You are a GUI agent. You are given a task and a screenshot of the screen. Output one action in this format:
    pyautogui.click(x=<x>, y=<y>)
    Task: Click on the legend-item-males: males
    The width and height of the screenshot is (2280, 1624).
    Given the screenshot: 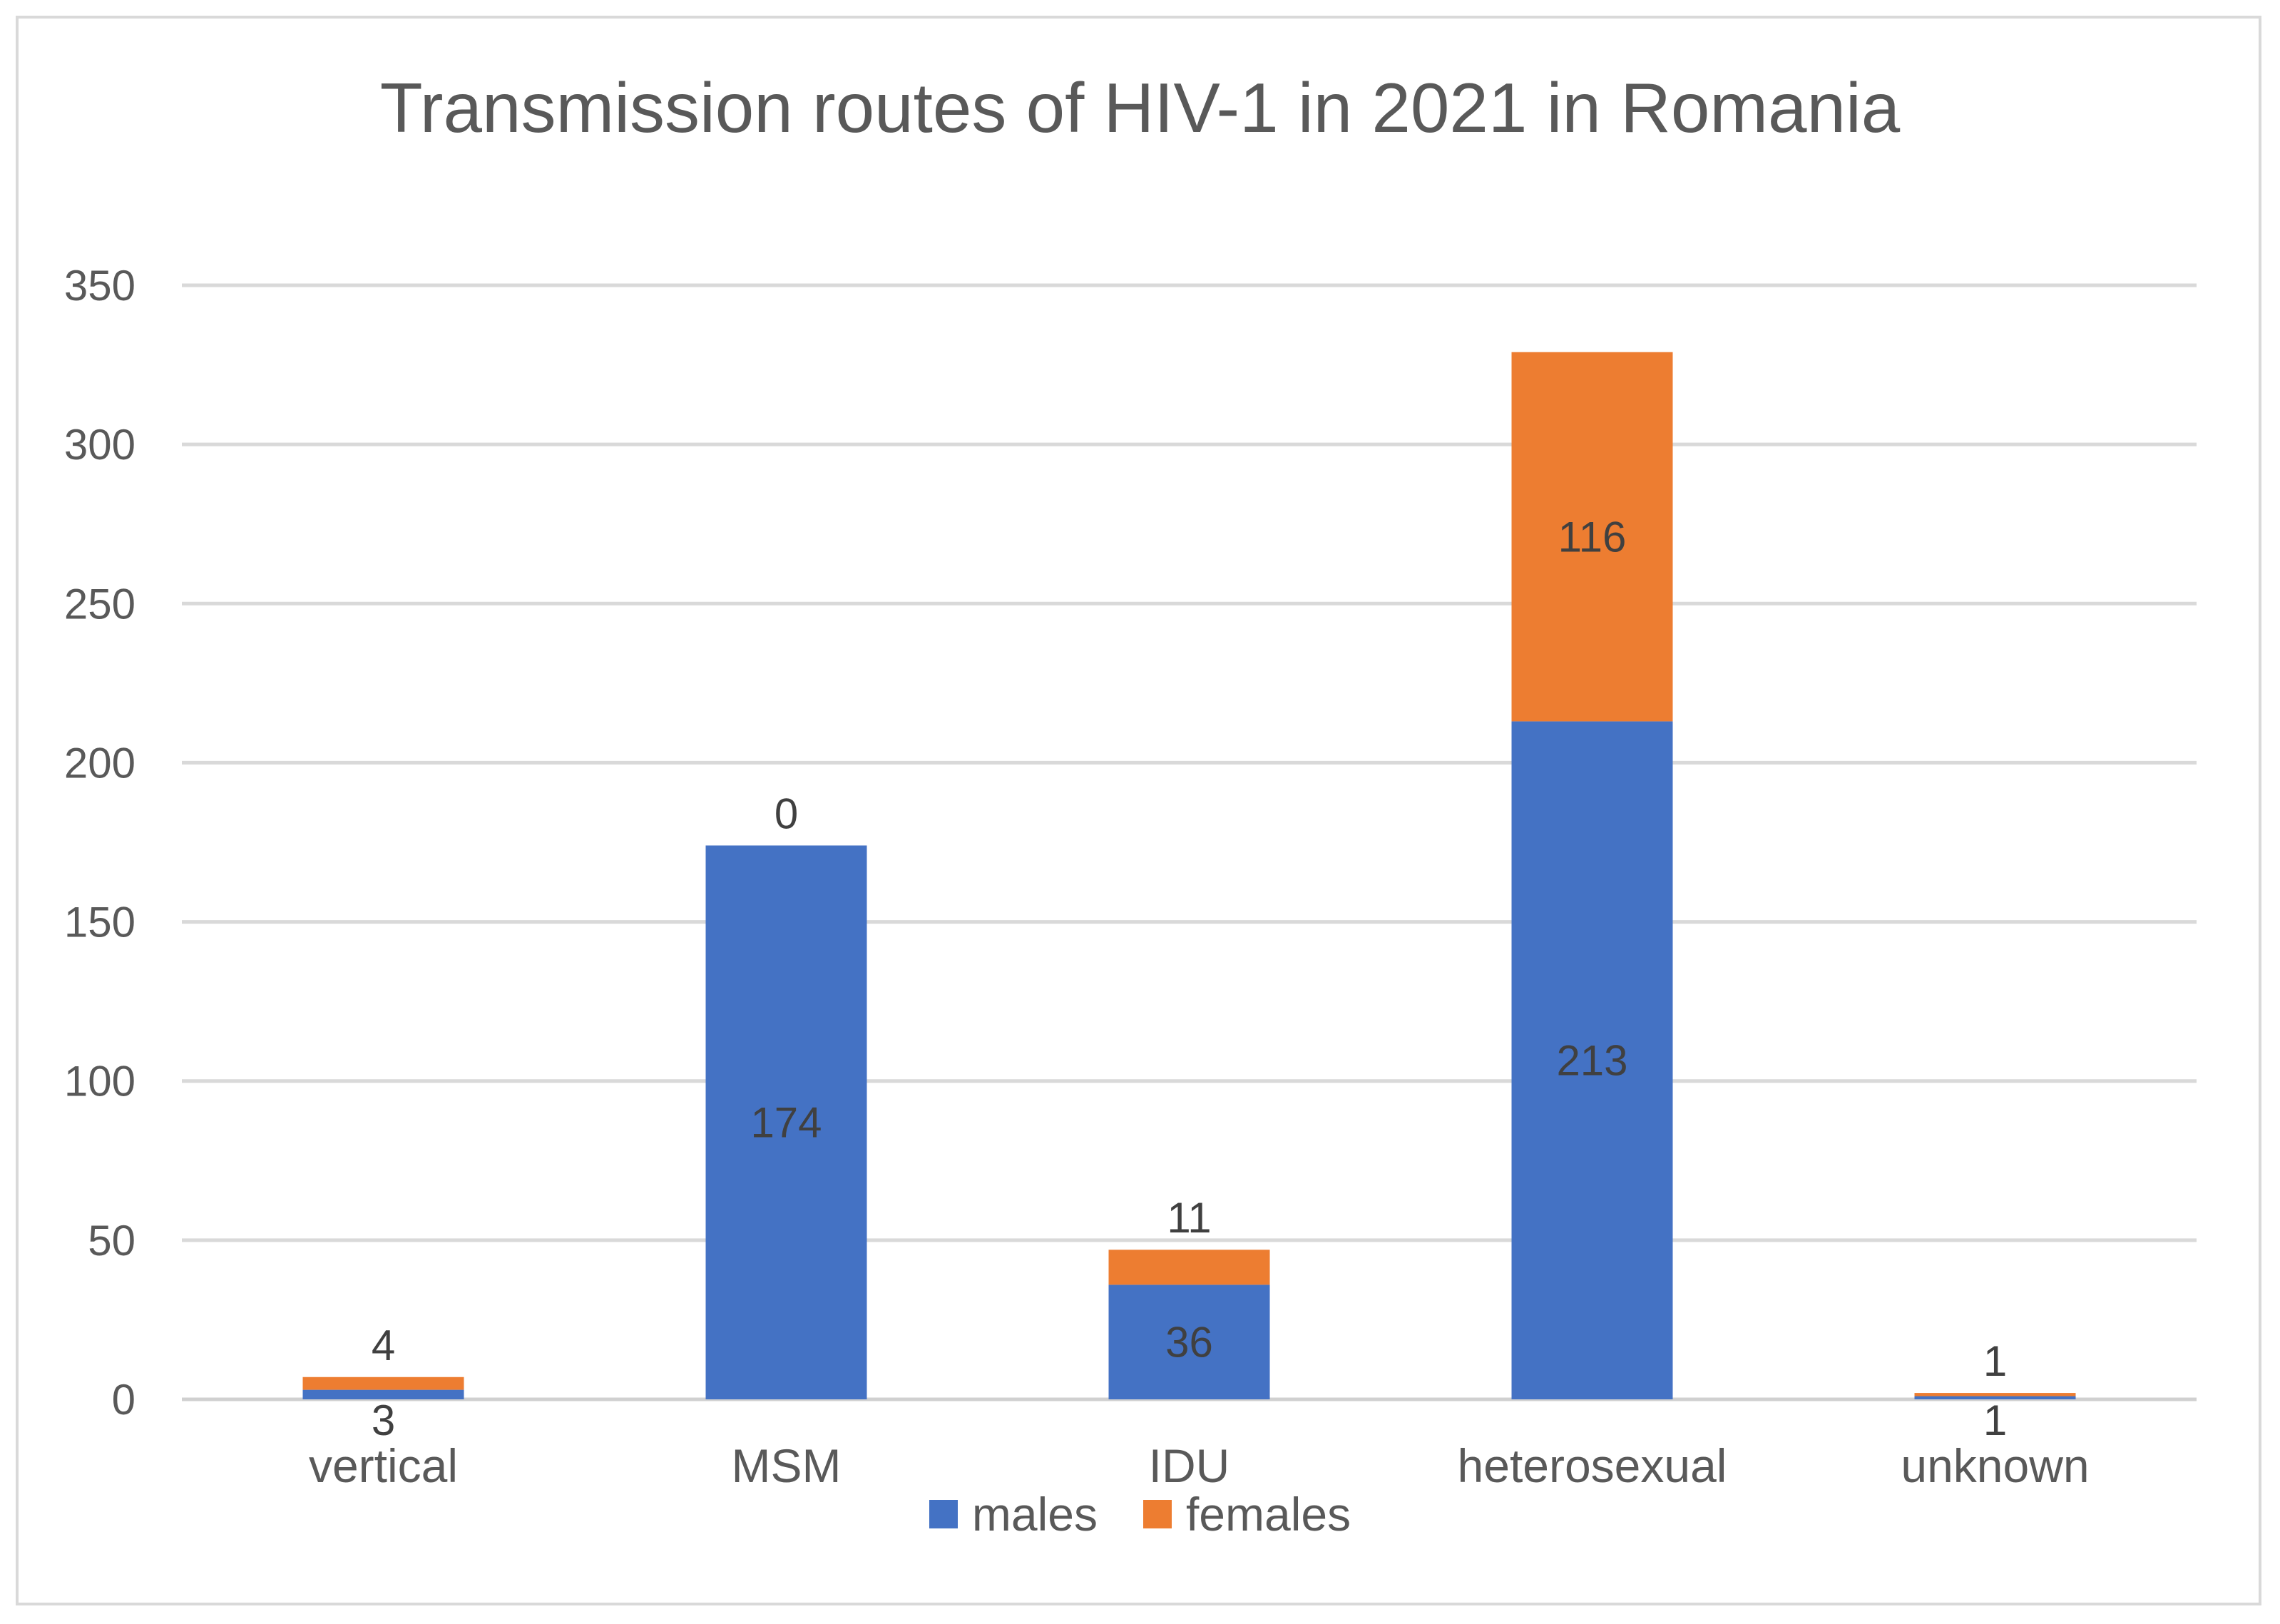 What is the action you would take?
    pyautogui.click(x=1013, y=1514)
    